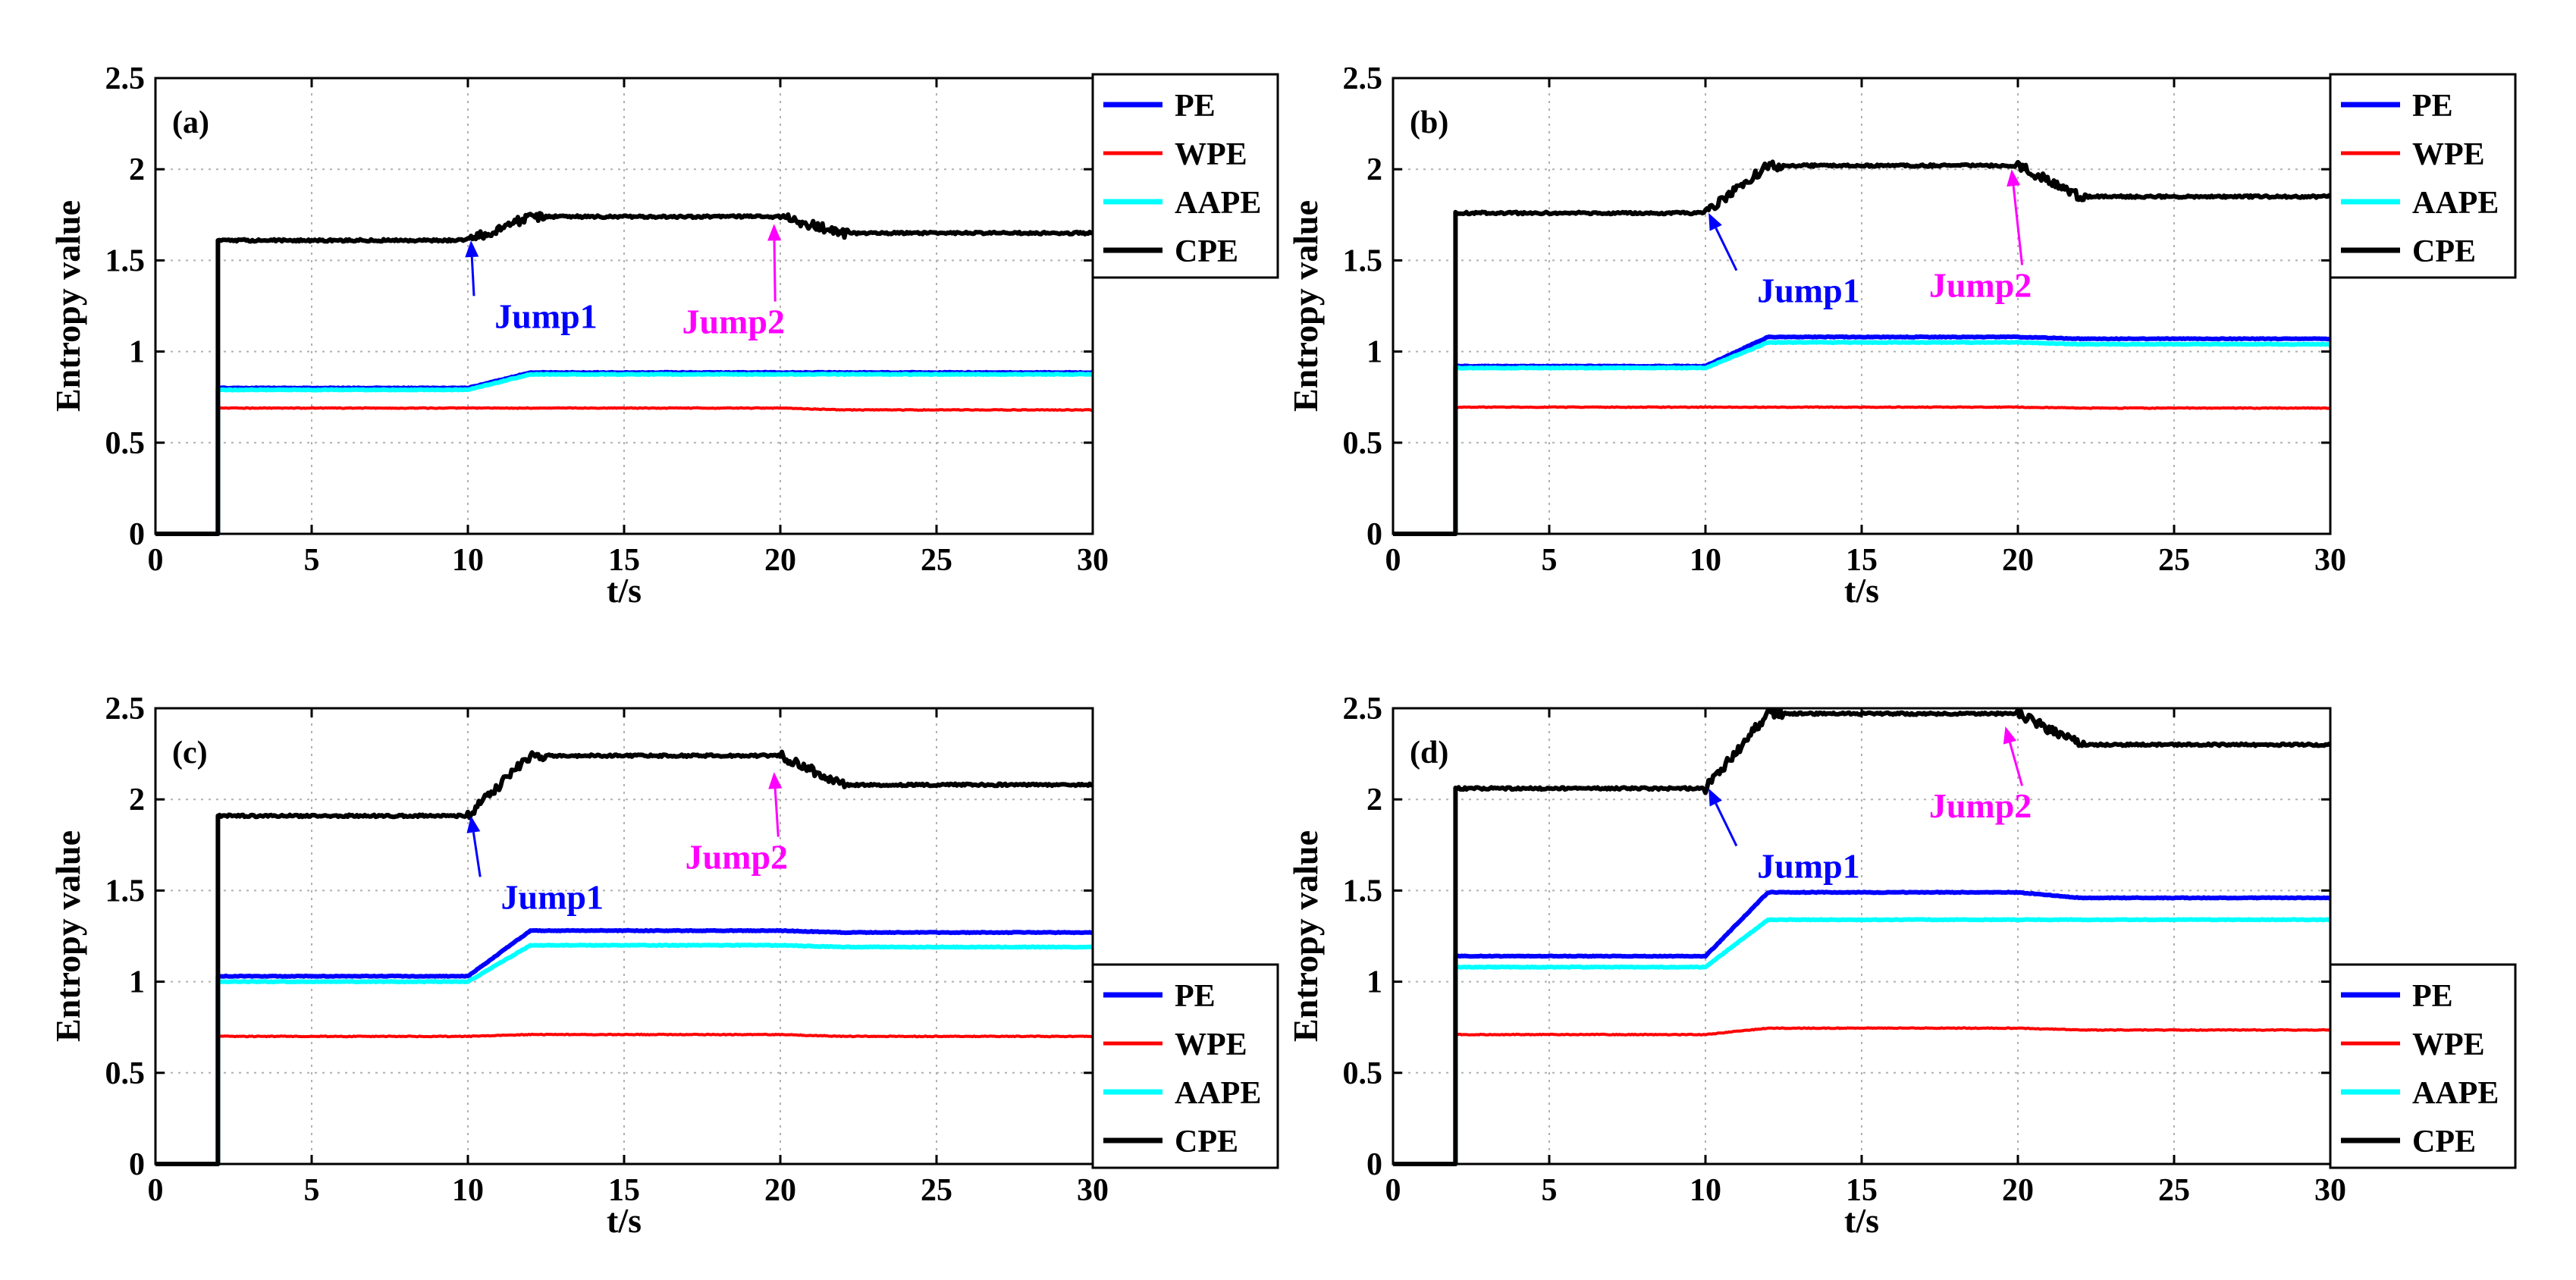 The height and width of the screenshot is (1280, 2576). What do you see at coordinates (1429, 122) in the screenshot?
I see `panel-label: (b)` at bounding box center [1429, 122].